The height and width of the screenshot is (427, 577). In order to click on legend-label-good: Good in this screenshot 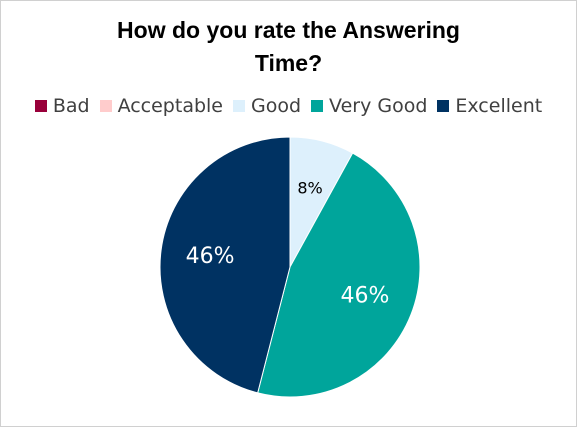, I will do `click(276, 106)`.